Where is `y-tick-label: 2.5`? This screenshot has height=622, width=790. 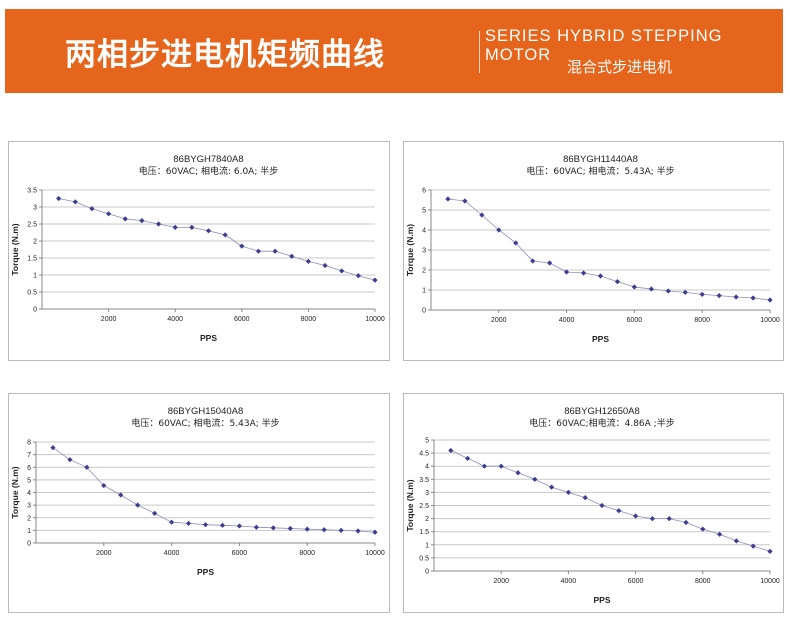 y-tick-label: 2.5 is located at coordinates (32, 225).